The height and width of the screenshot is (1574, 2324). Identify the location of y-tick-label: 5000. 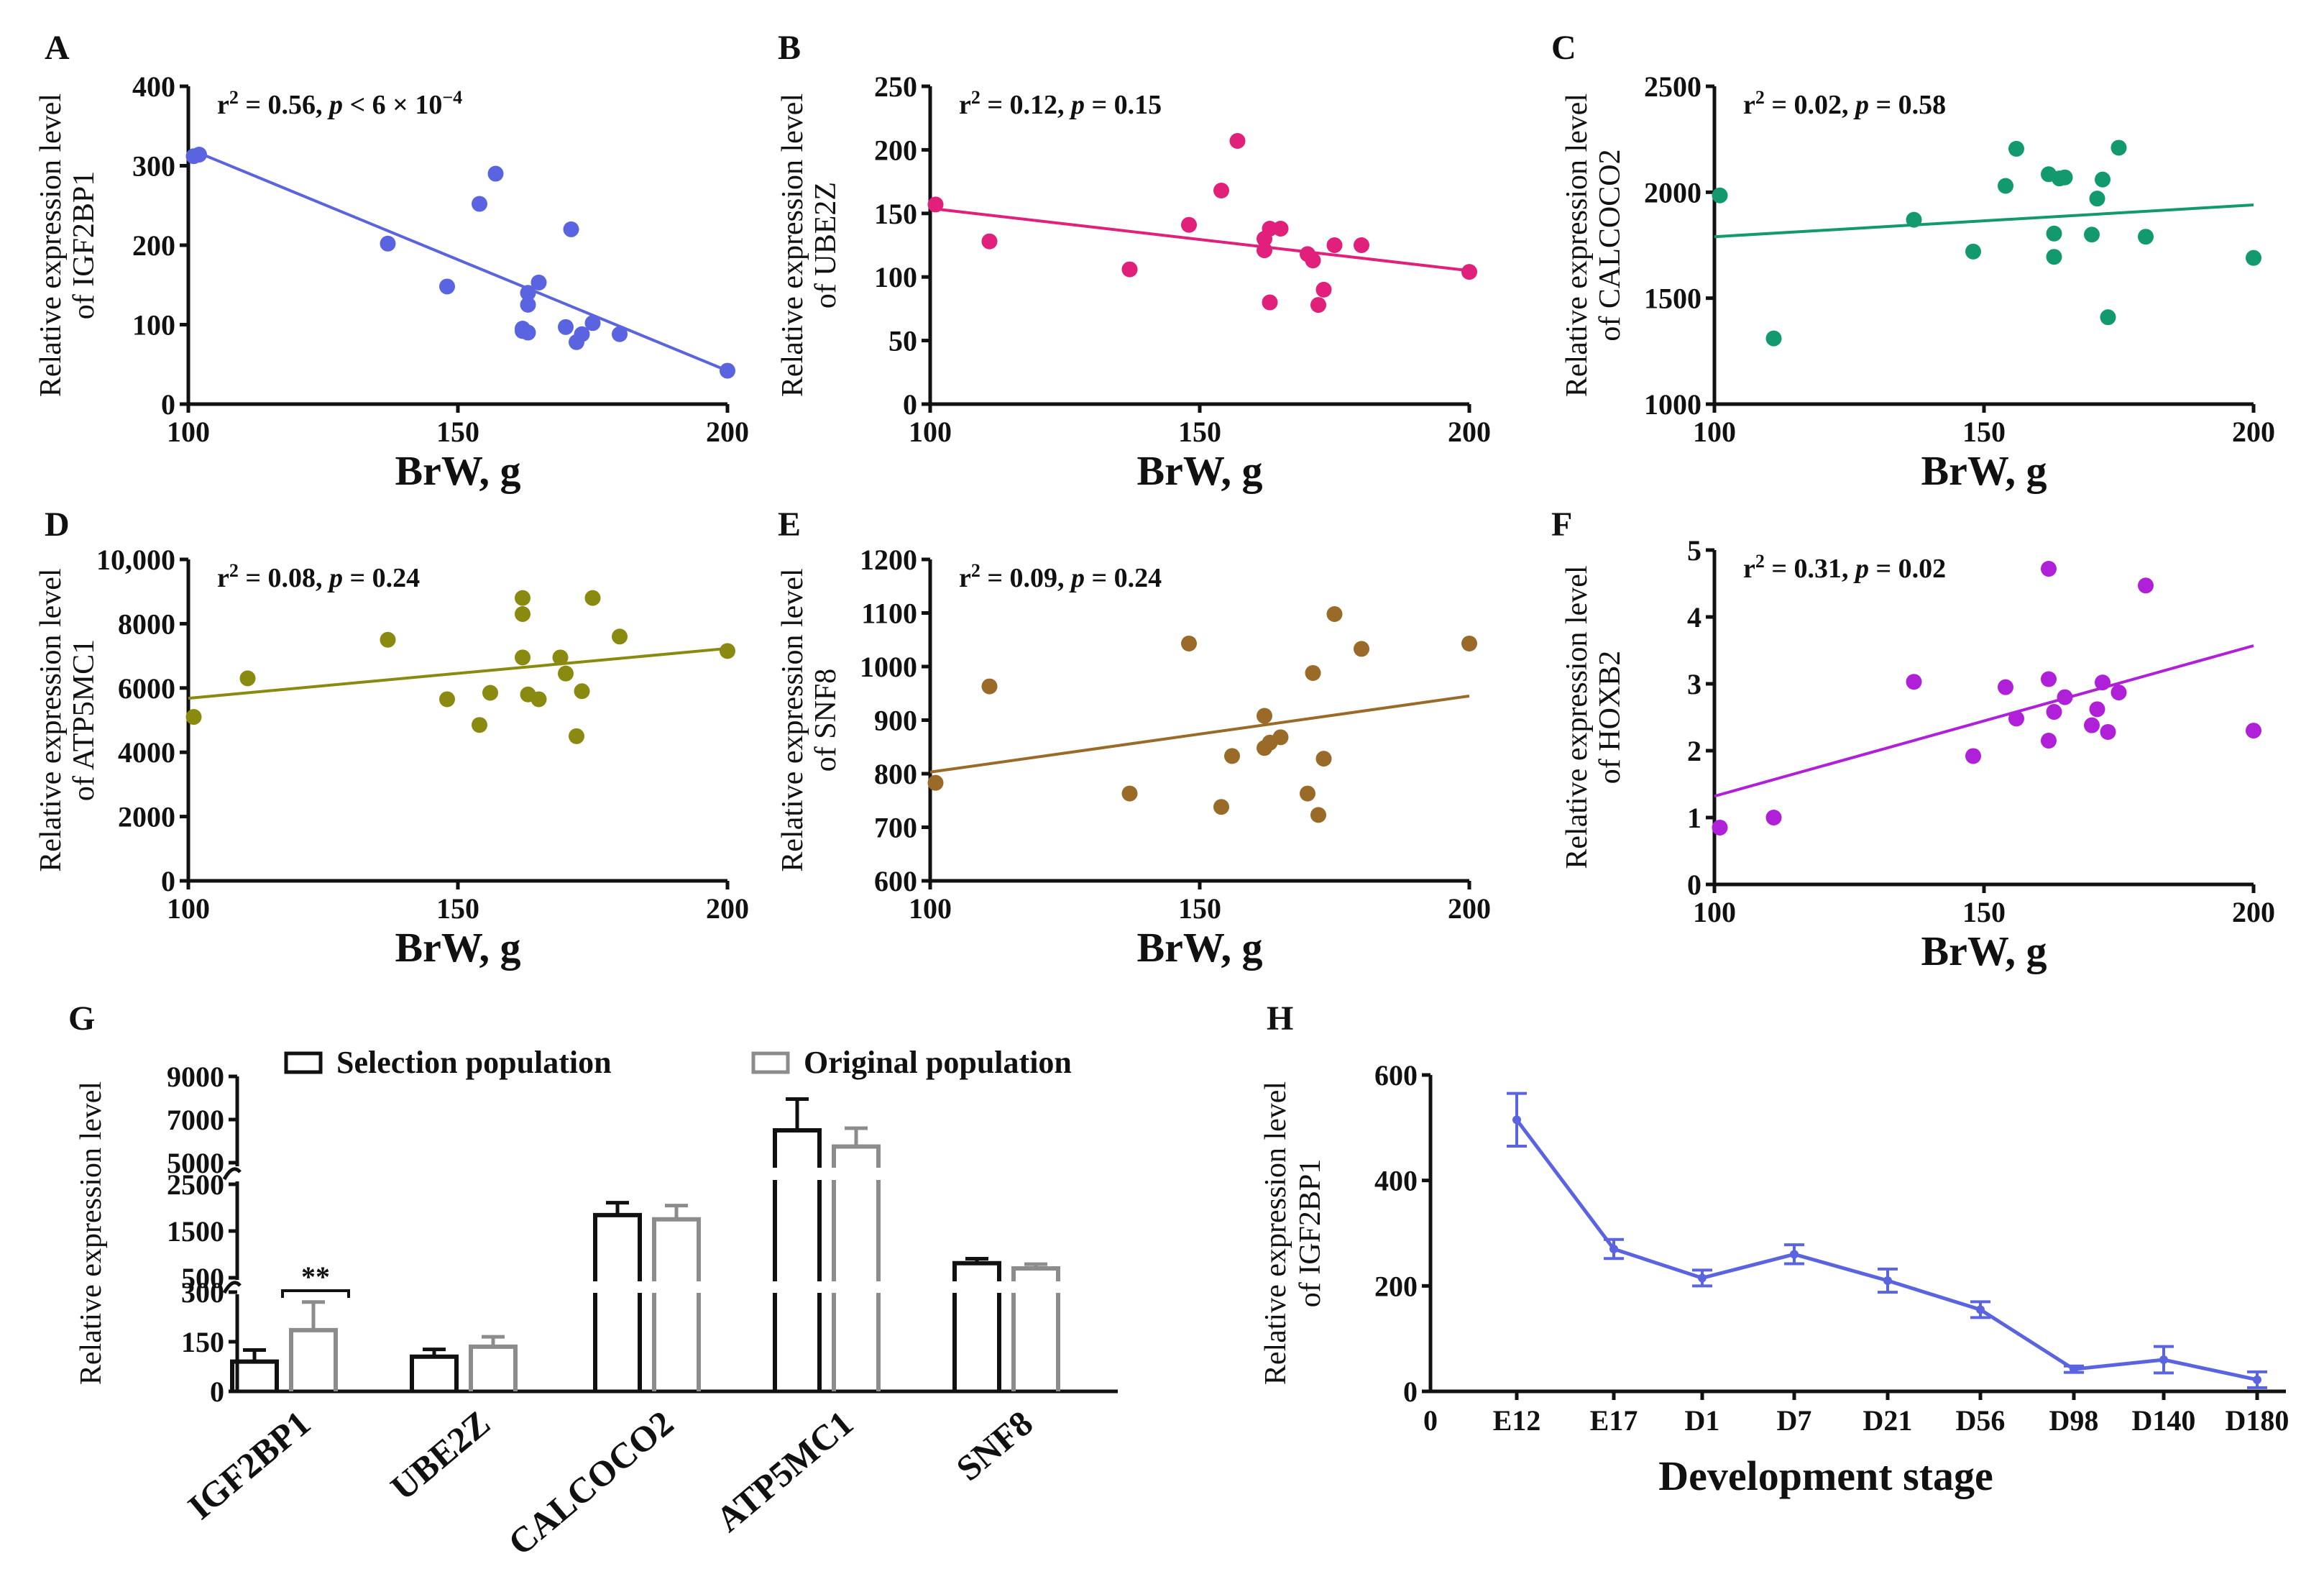
(196, 1163).